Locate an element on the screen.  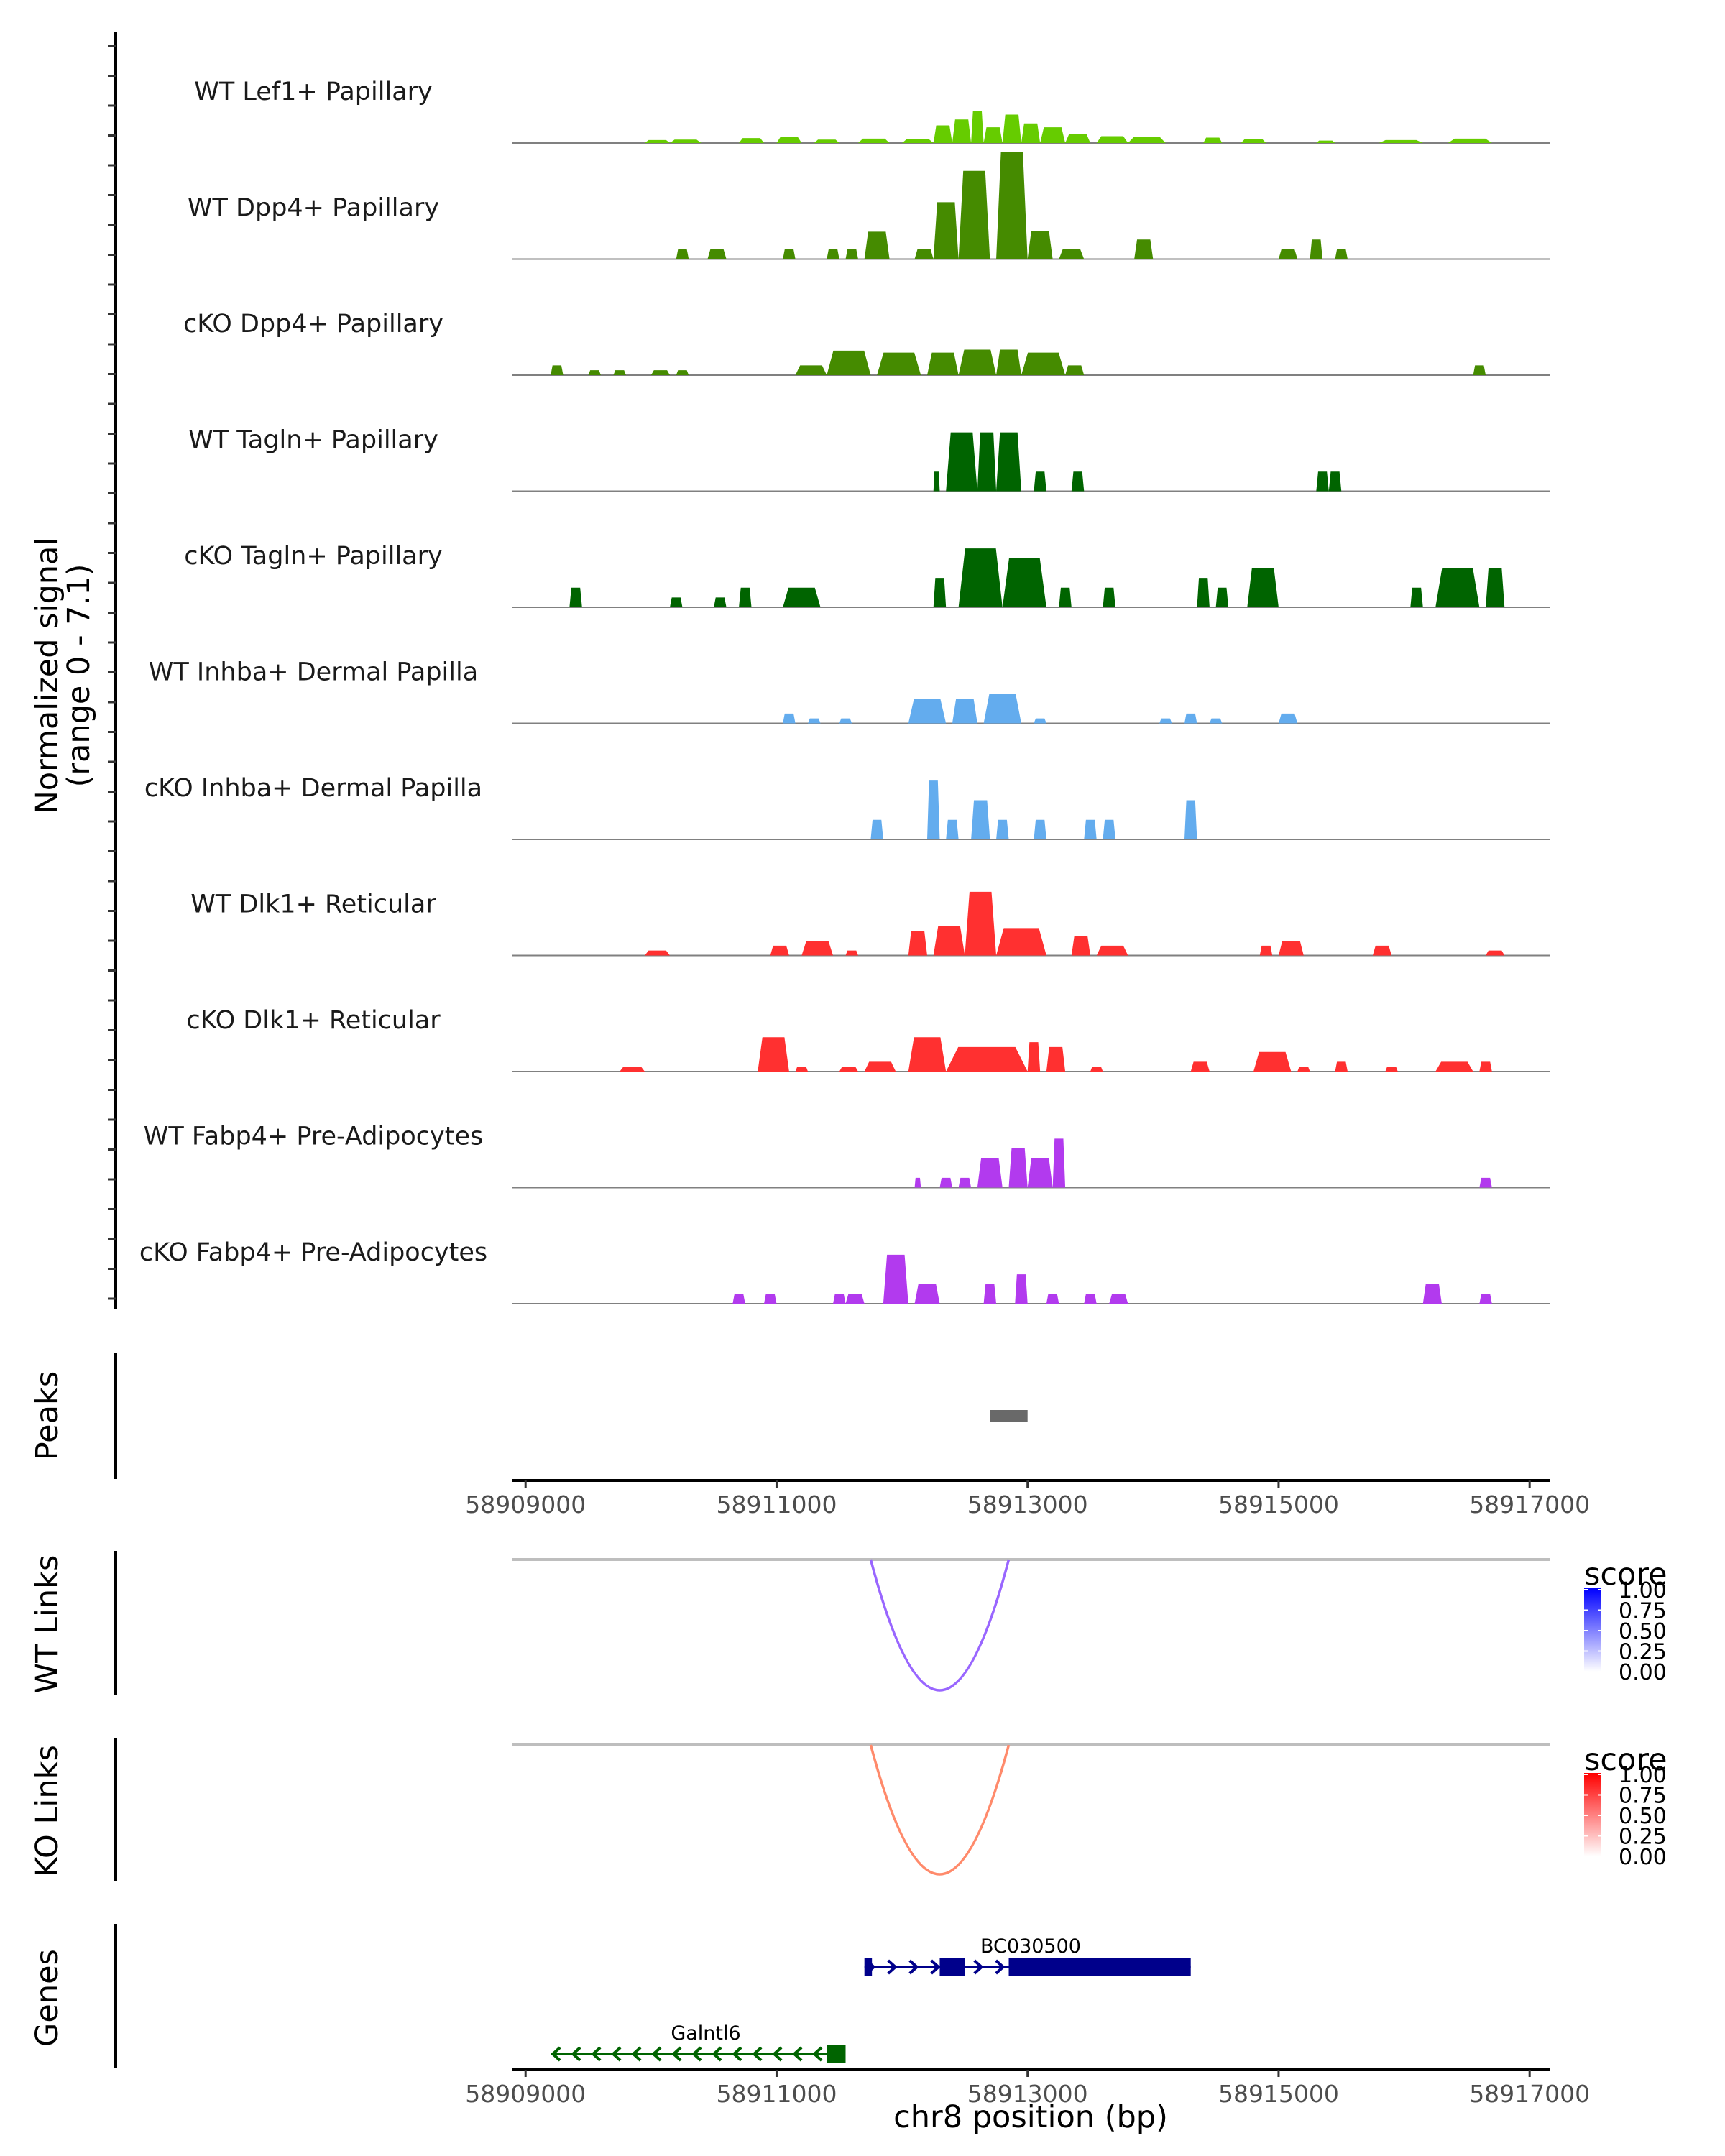
ko-links is located at coordinates (1031, 1810).